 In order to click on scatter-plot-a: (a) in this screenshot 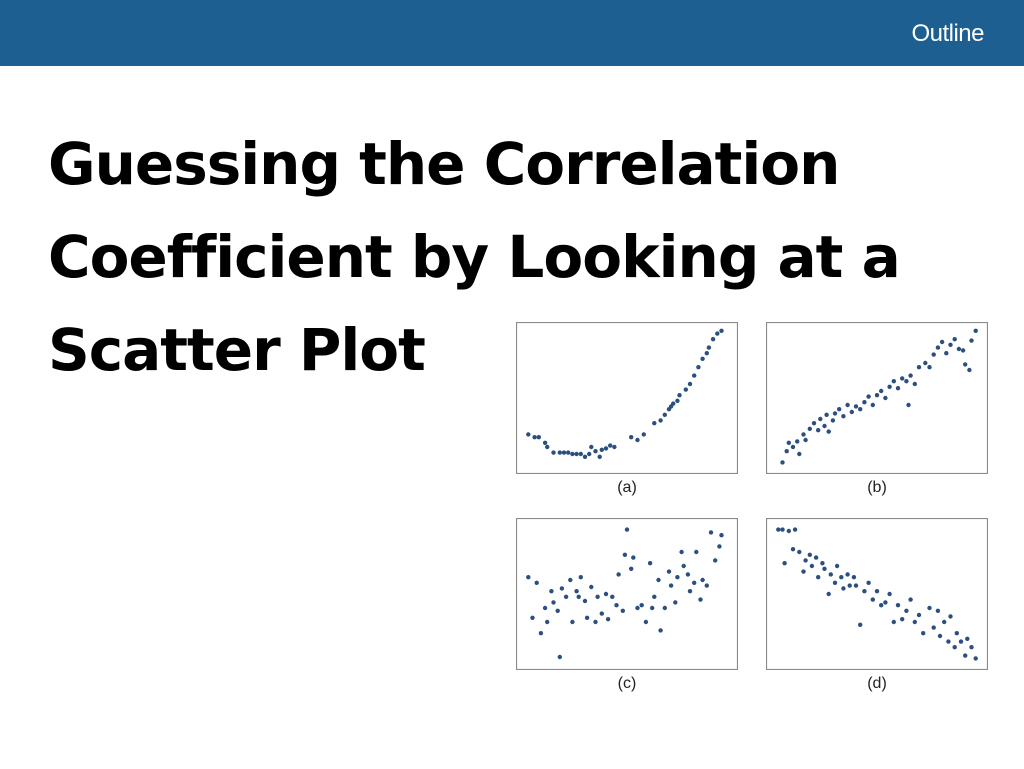, I will do `click(627, 409)`.